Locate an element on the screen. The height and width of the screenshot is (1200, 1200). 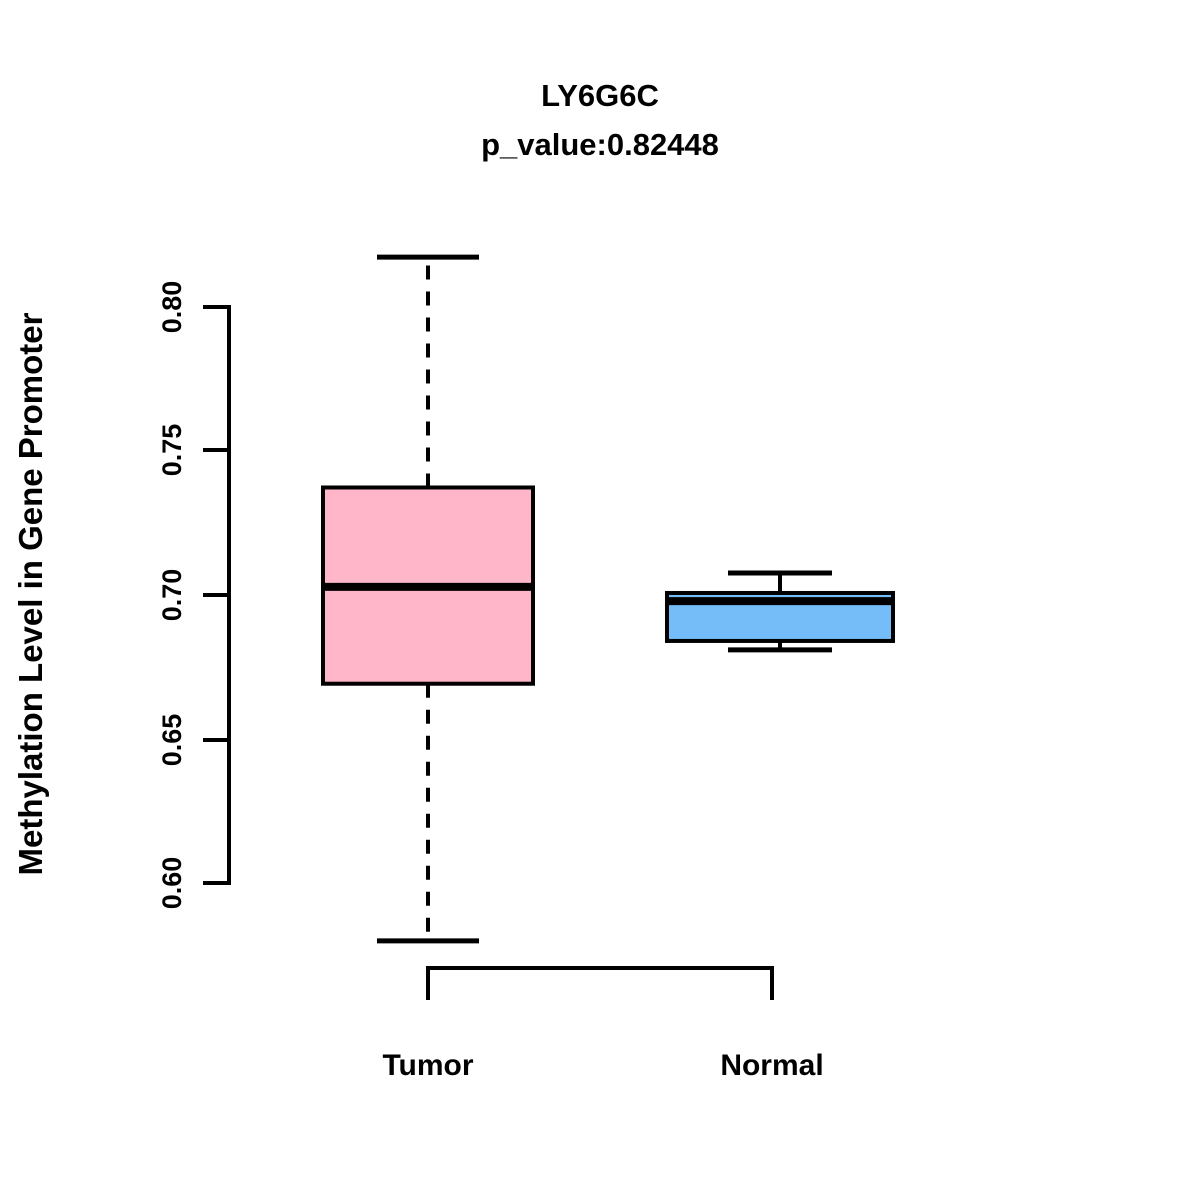
y-axis-tick-labels: 0.80 0.75 0.70 0.65 0.60 is located at coordinates (172, 595).